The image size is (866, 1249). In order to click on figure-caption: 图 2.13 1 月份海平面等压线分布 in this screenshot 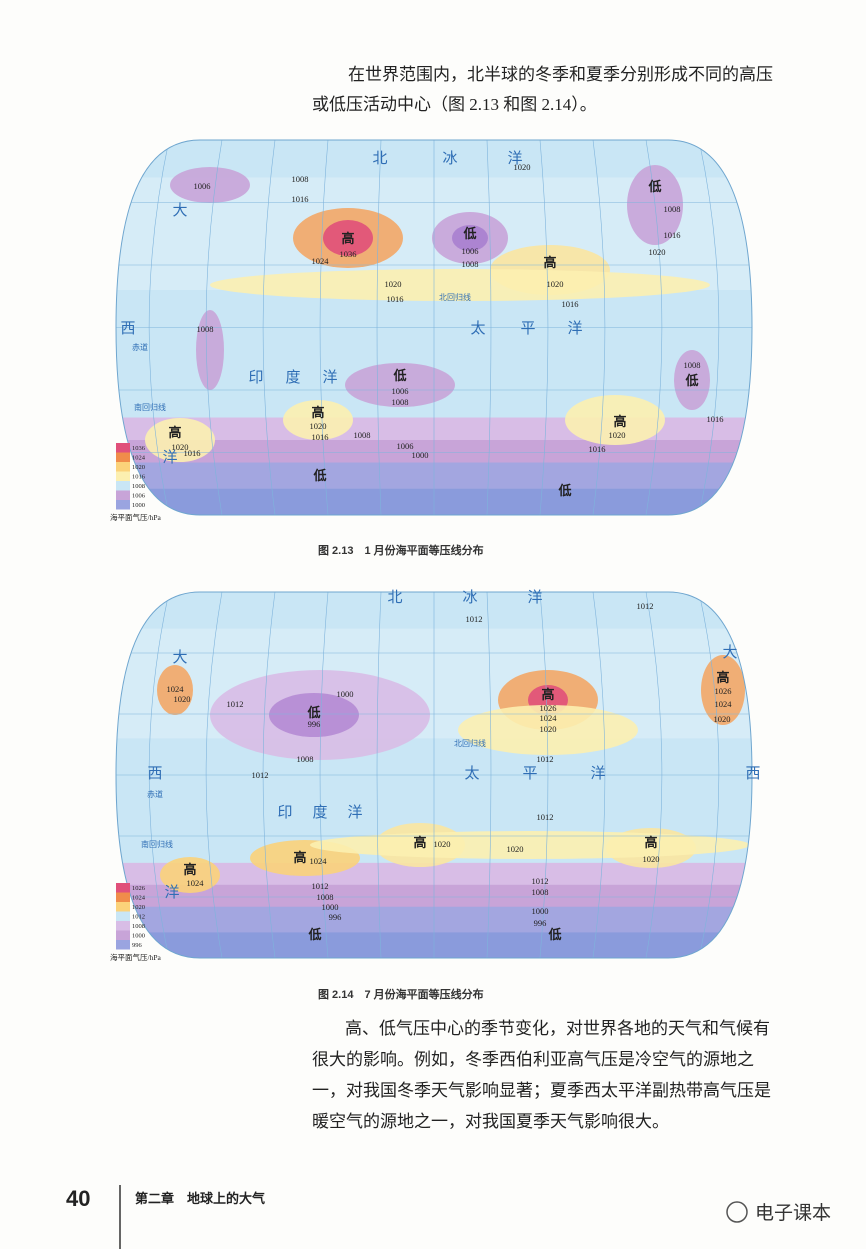, I will do `click(401, 550)`.